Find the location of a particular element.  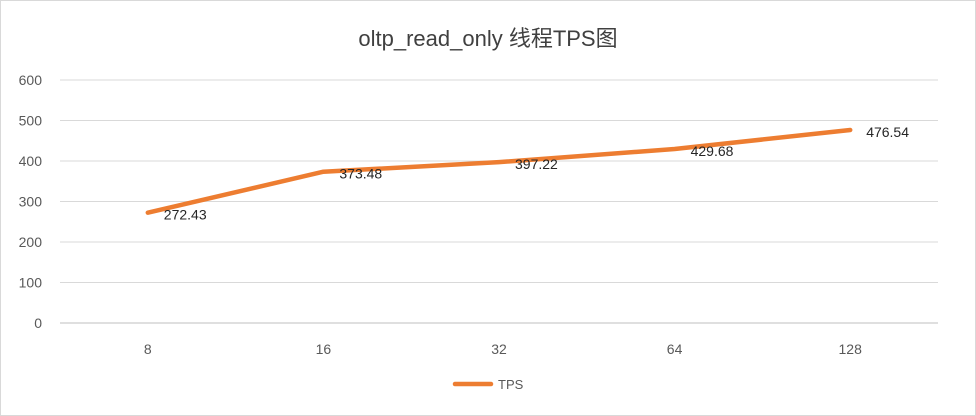

x-axis-tick-labels: 8 16 32 64 128 is located at coordinates (503, 349).